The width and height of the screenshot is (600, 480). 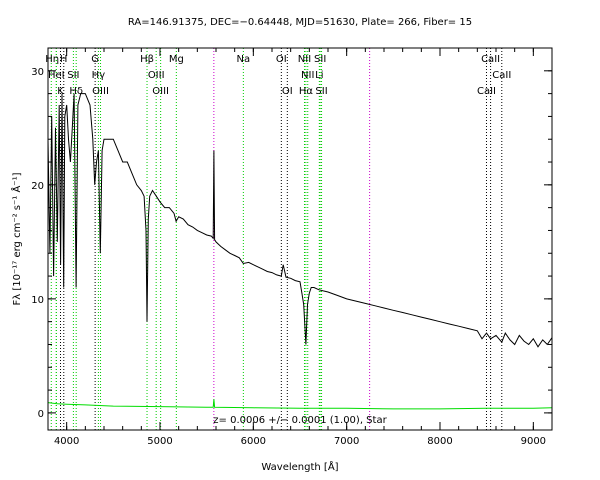 I want to click on marker-label-15: OI, so click(x=287, y=91).